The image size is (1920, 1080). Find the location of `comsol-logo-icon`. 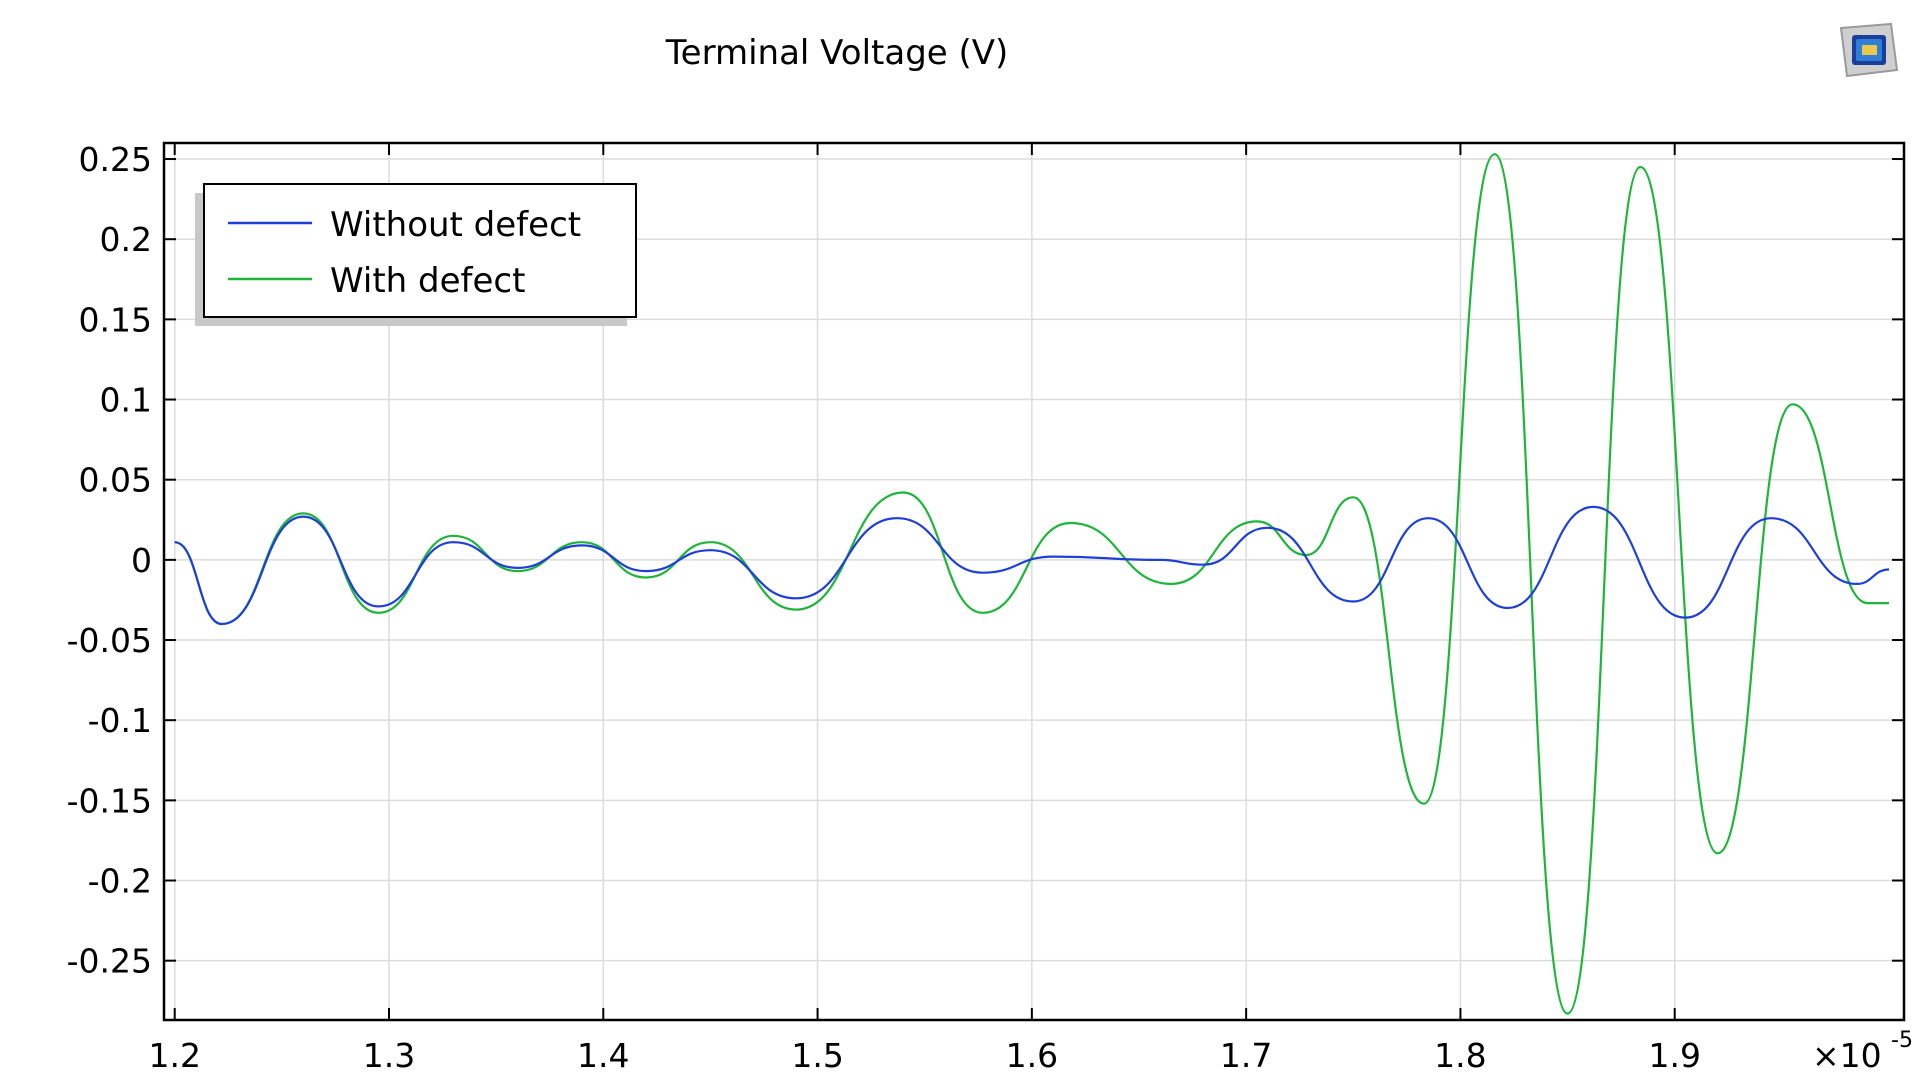

comsol-logo-icon is located at coordinates (1869, 50).